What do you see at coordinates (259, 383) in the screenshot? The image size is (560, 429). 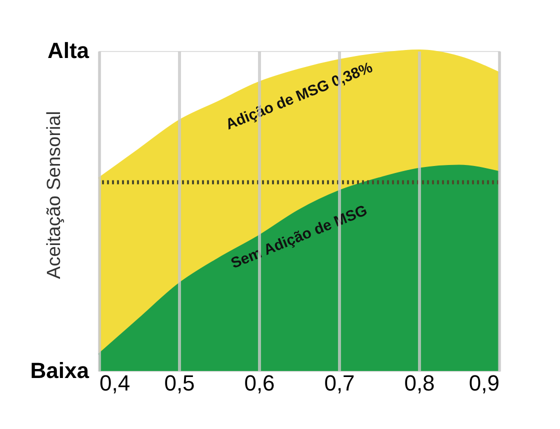 I see `x-tick-label: 0,6` at bounding box center [259, 383].